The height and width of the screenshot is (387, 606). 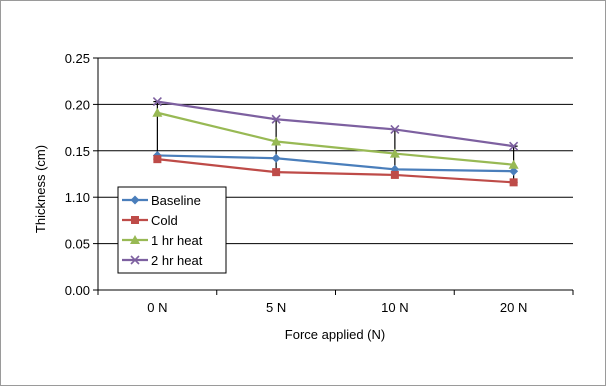 What do you see at coordinates (177, 240) in the screenshot?
I see `legend-label: 1 hr heat` at bounding box center [177, 240].